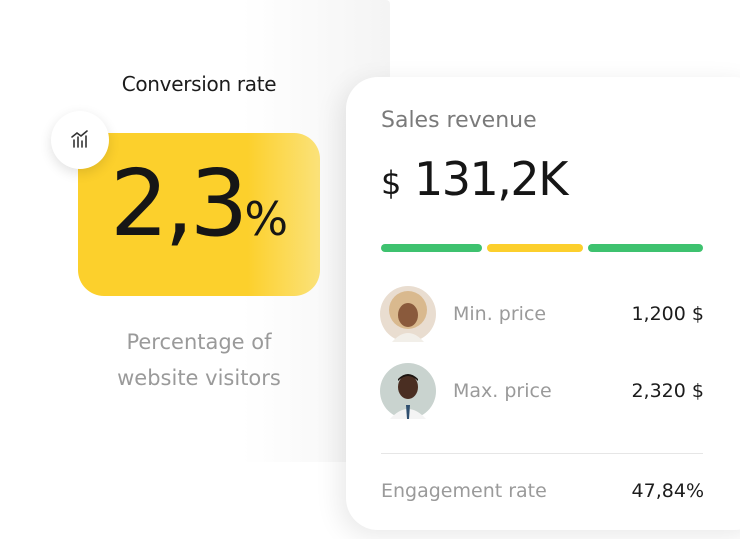 This screenshot has height=539, width=740. What do you see at coordinates (502, 391) in the screenshot?
I see `row-label: Max. price` at bounding box center [502, 391].